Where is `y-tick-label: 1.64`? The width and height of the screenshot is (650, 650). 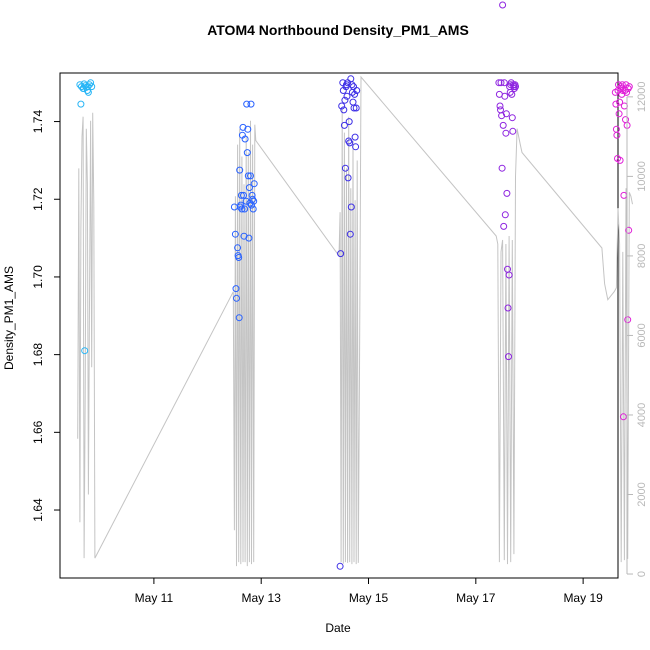 y-tick-label: 1.64 is located at coordinates (38, 510).